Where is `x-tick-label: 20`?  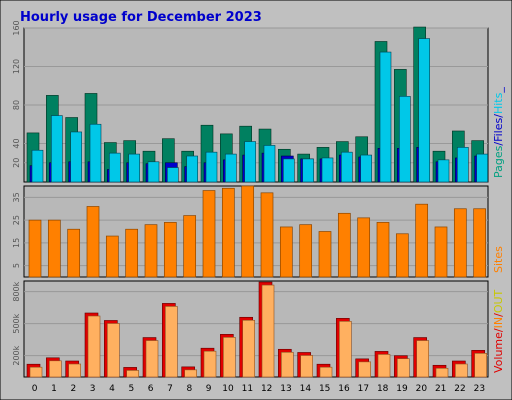
x-tick-label: 20 is located at coordinates (422, 389).